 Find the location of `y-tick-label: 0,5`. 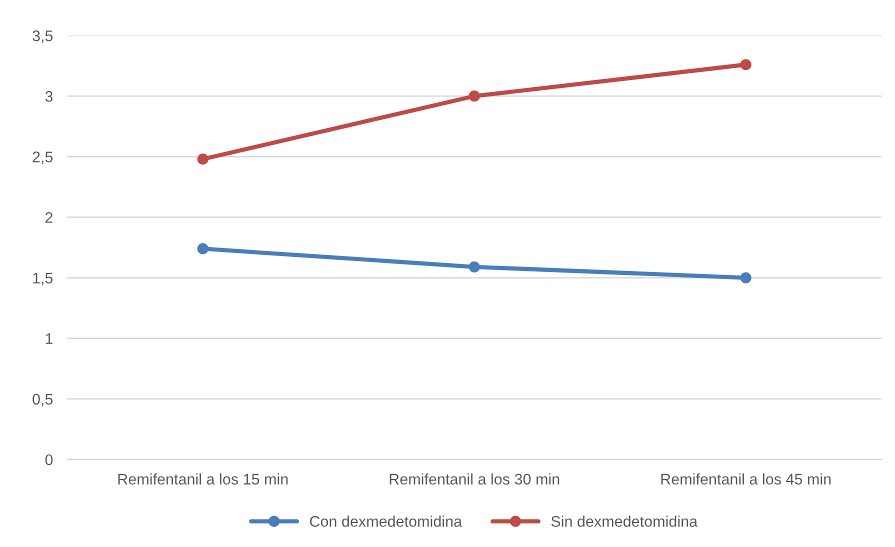

y-tick-label: 0,5 is located at coordinates (42, 400).